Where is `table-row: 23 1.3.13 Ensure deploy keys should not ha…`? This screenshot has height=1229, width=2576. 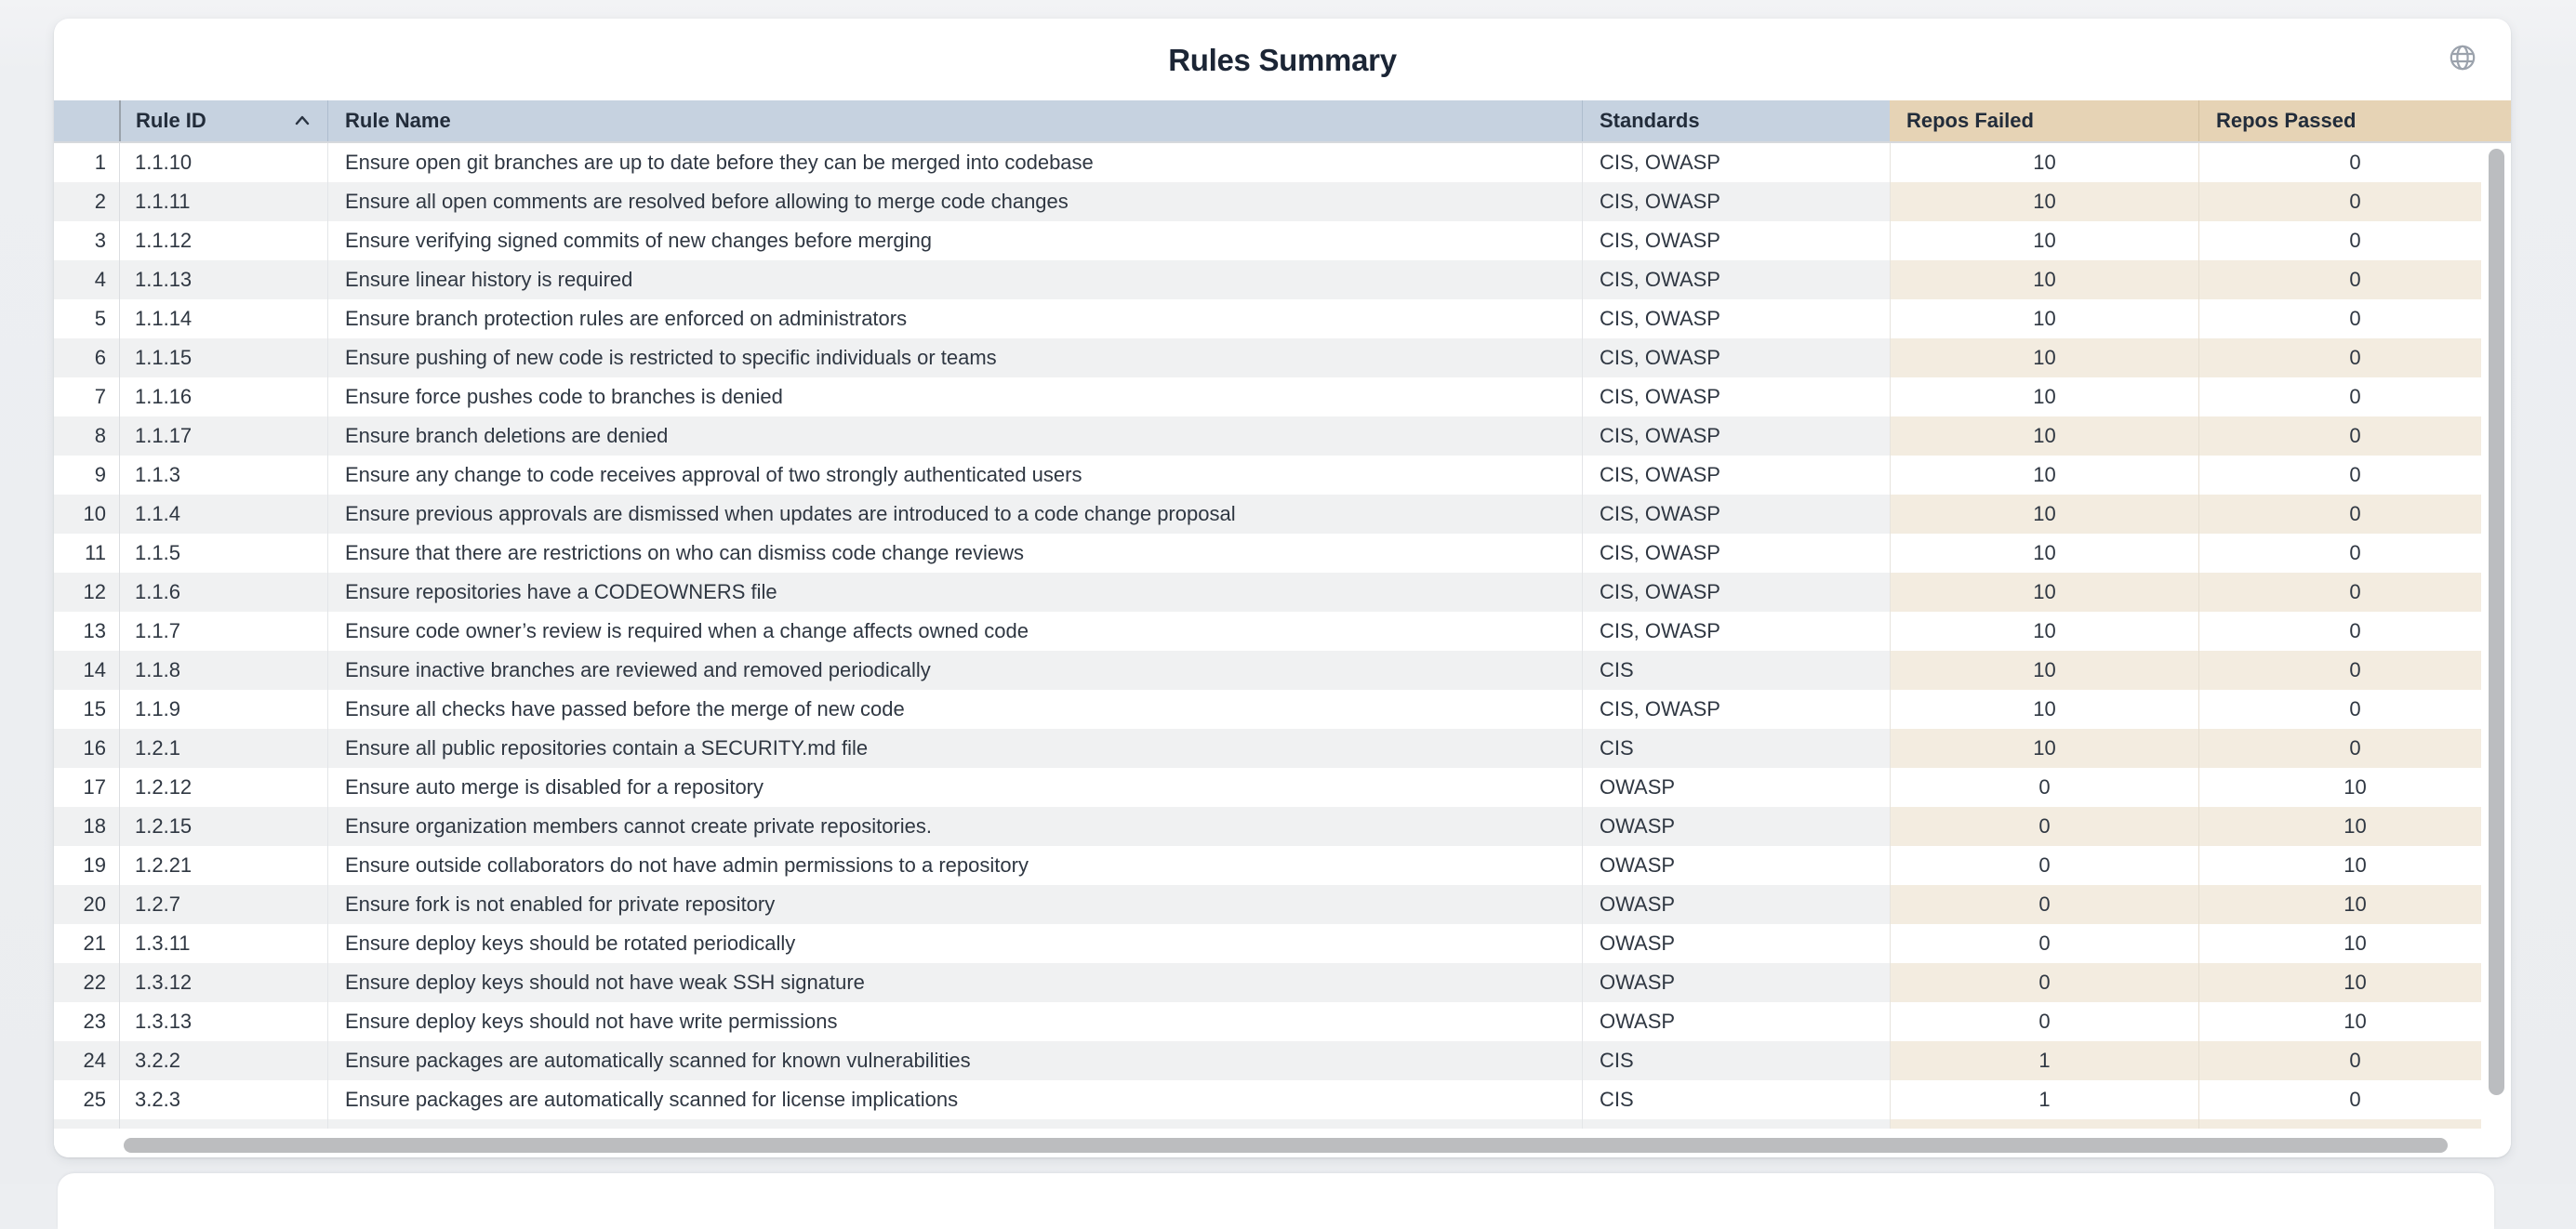
table-row: 23 1.3.13 Ensure deploy keys should not ha… is located at coordinates (1282, 1021).